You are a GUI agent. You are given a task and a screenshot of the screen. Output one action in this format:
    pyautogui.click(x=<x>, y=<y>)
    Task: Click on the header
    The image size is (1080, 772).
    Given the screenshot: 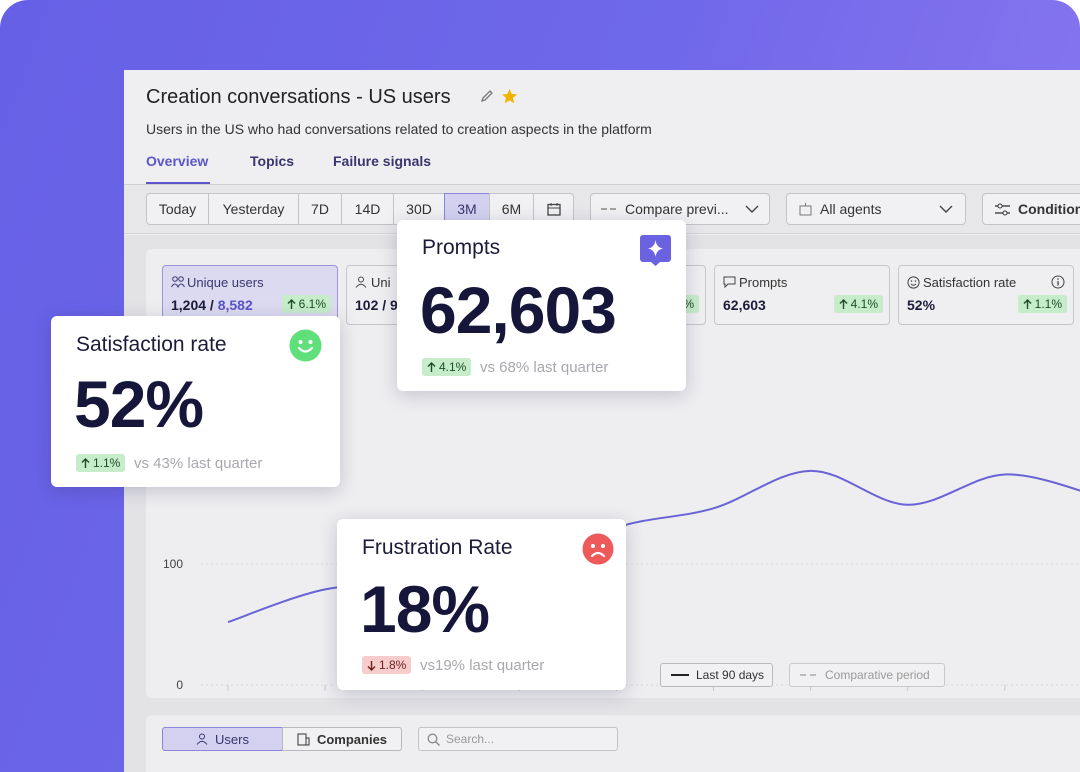 What is the action you would take?
    pyautogui.click(x=602, y=127)
    